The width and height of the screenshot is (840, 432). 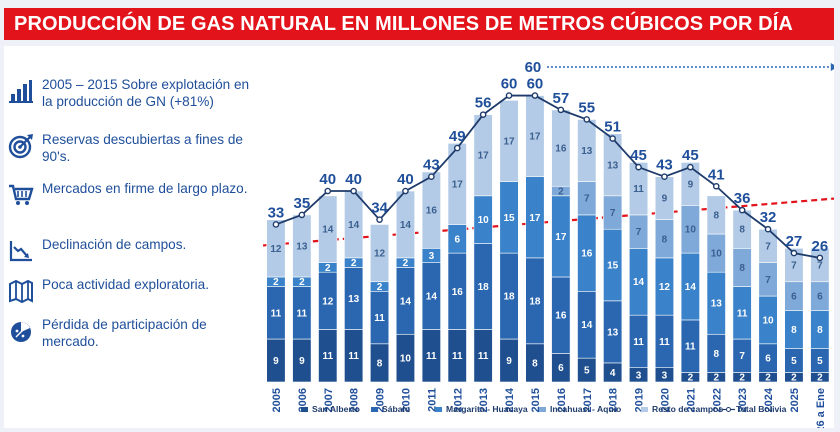 I want to click on segment-label: 3, so click(x=432, y=256).